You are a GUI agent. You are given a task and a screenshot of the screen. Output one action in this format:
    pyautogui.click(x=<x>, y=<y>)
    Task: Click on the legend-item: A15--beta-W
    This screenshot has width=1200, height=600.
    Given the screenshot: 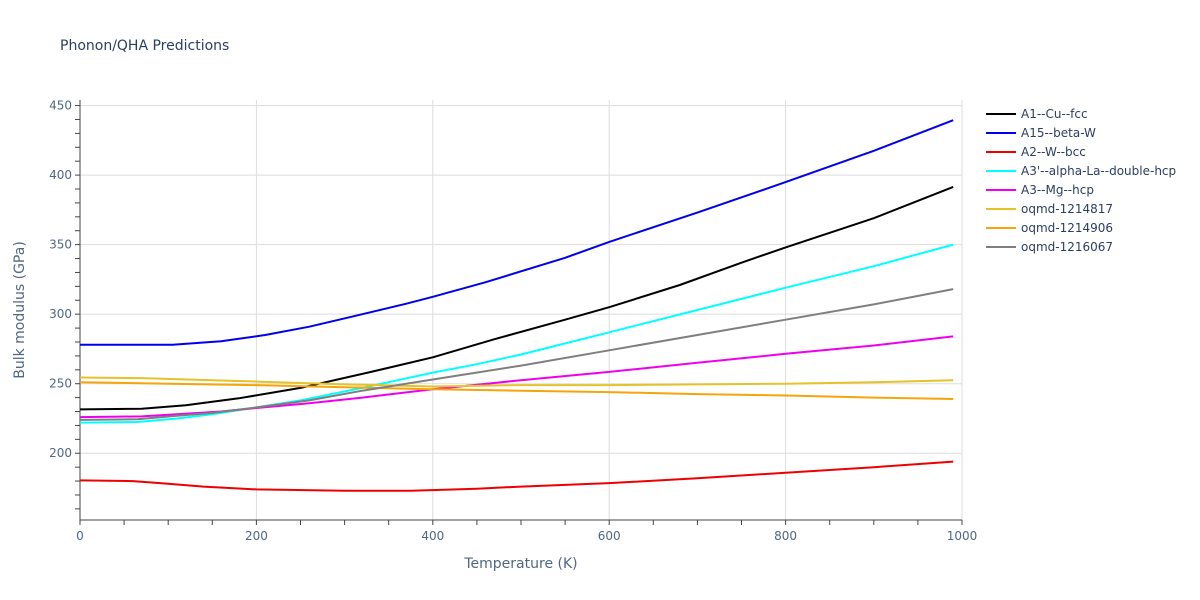 What is the action you would take?
    pyautogui.click(x=1041, y=133)
    